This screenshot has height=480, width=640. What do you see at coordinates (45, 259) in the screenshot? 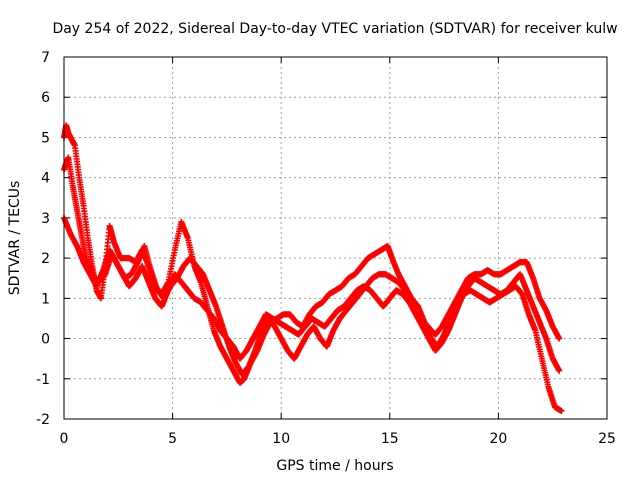
I see `y-tick-label: 2` at bounding box center [45, 259].